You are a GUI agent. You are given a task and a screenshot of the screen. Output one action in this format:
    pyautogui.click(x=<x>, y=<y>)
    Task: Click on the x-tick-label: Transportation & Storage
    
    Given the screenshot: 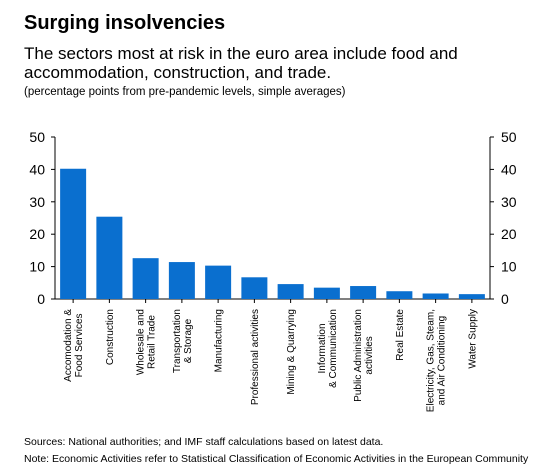 What is the action you would take?
    pyautogui.click(x=183, y=341)
    